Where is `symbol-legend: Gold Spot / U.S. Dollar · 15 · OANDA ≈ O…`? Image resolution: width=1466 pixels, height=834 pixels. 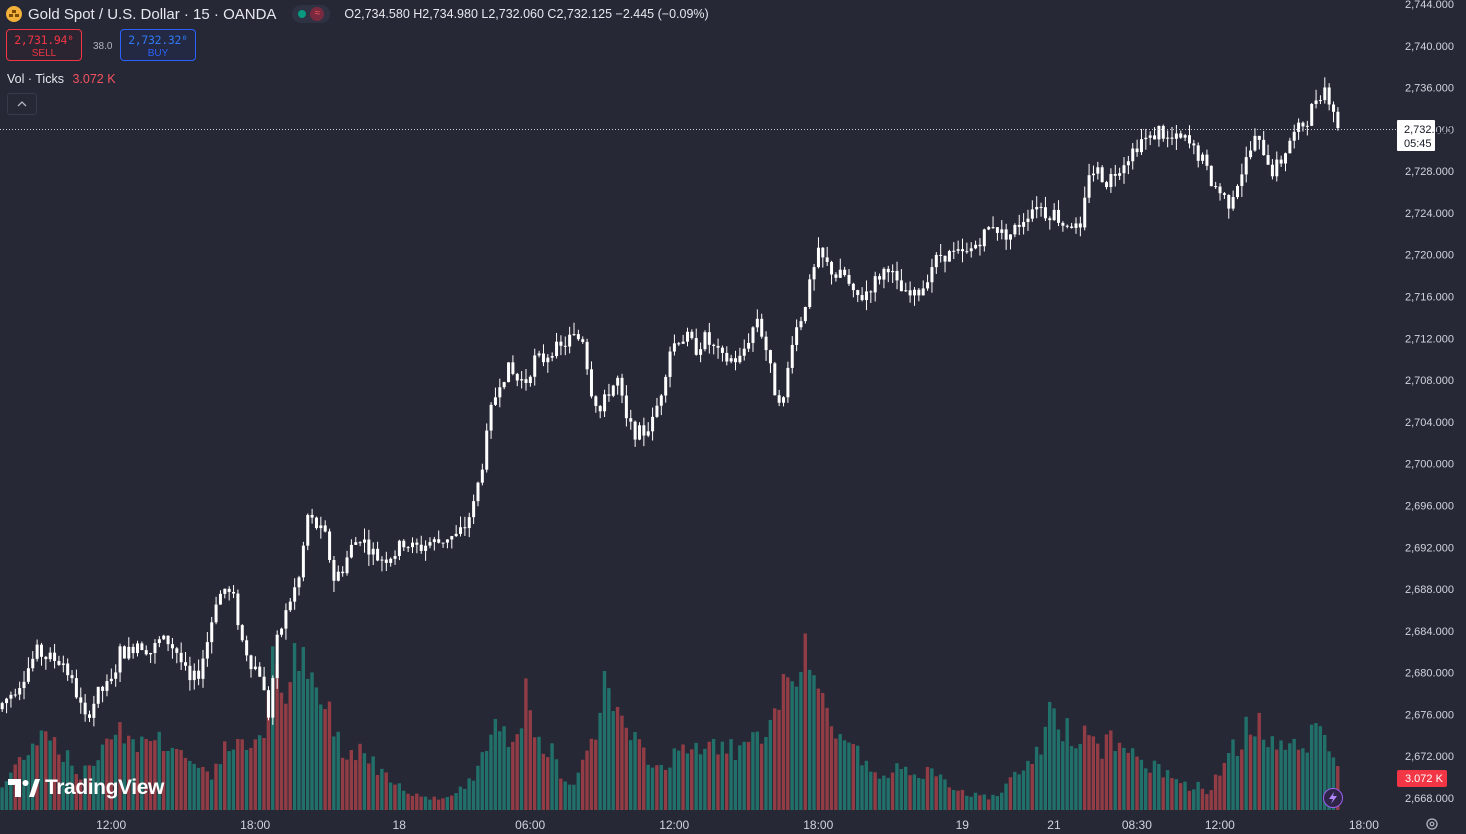 symbol-legend: Gold Spot / U.S. Dollar · 15 · OANDA ≈ O… is located at coordinates (357, 14).